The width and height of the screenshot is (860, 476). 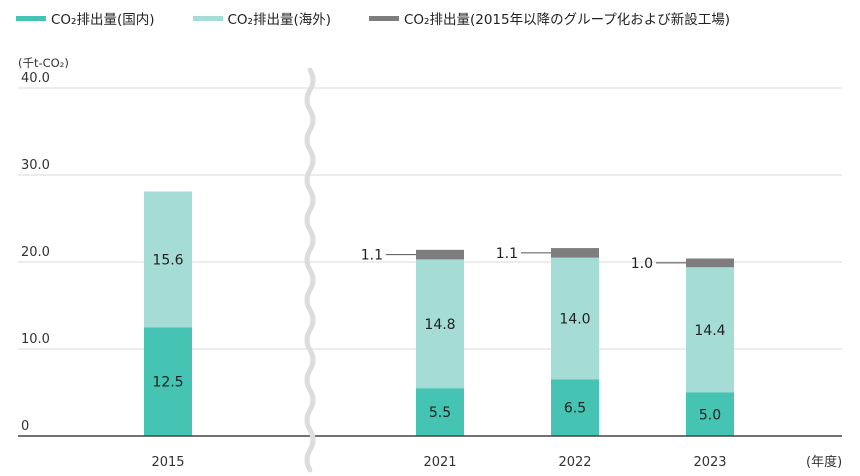 I want to click on legend-item-domestic: CO₂排出量(国内), so click(x=85, y=18).